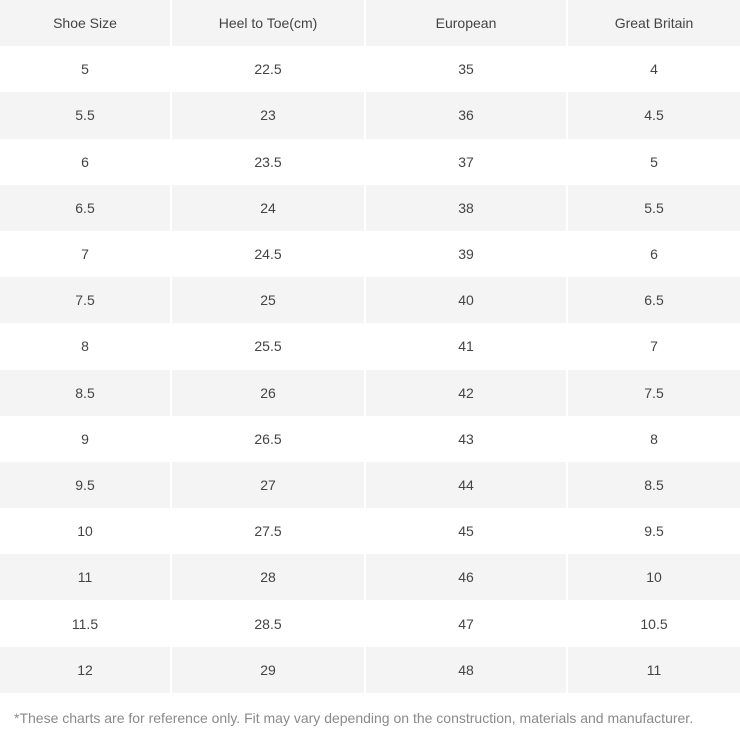 This screenshot has width=740, height=740. Describe the element at coordinates (268, 300) in the screenshot. I see `table-cell: 25` at that location.